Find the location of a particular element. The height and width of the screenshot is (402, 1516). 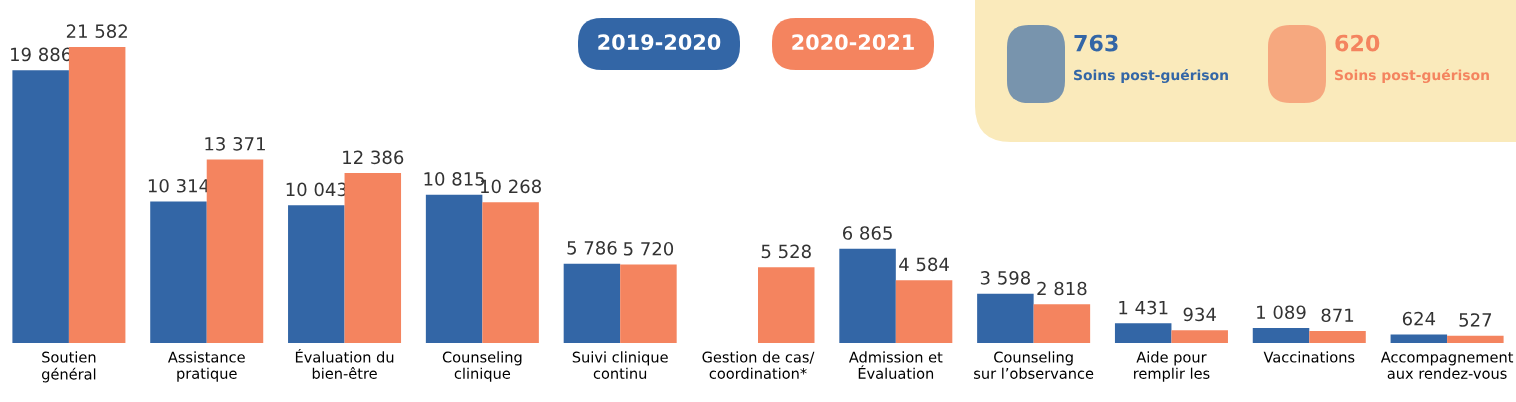

x-tick-label: Gestion de cas/ coordination* is located at coordinates (758, 365).